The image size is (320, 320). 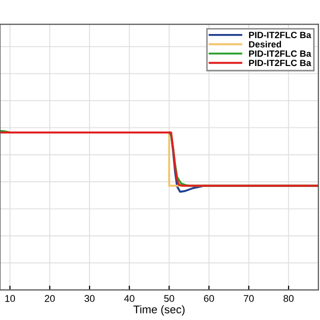 I want to click on x-tick-label: 70, so click(x=249, y=298).